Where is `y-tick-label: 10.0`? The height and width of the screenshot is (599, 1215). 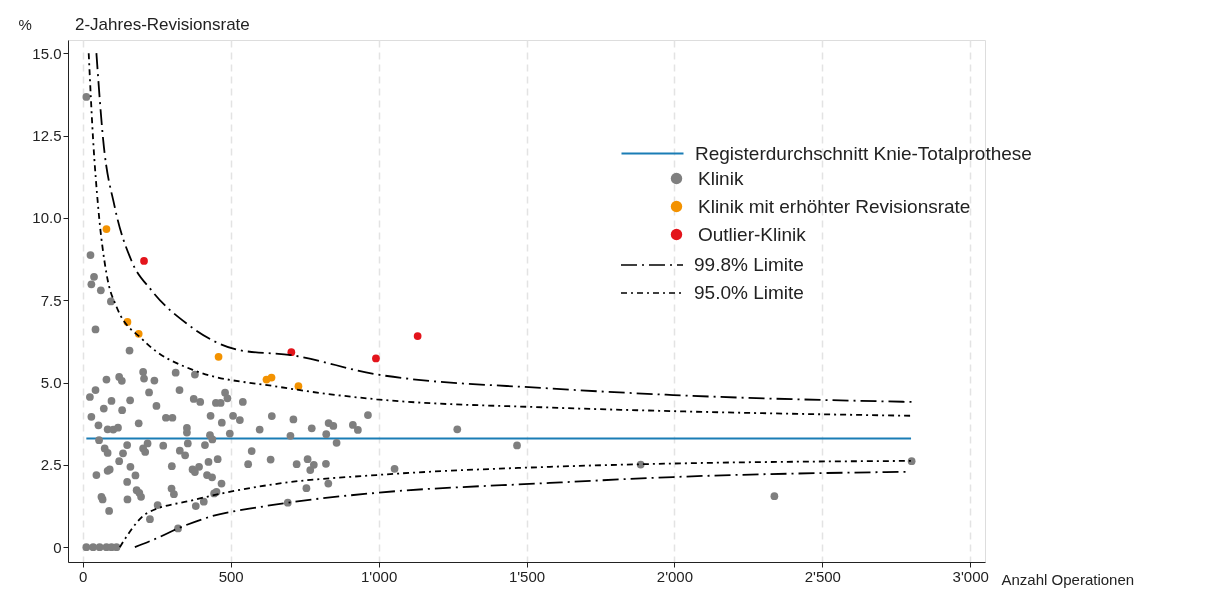
y-tick-label: 10.0 is located at coordinates (47, 218).